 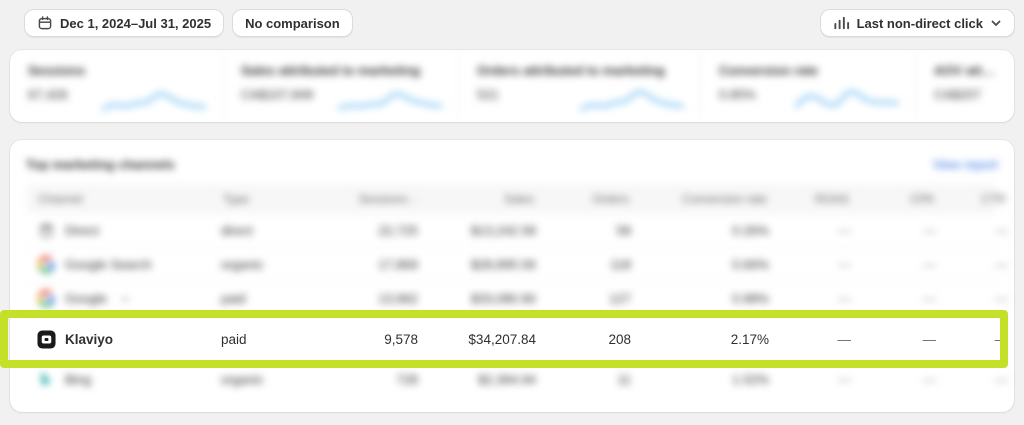 I want to click on card-title: Top marketing channels, so click(x=100, y=164).